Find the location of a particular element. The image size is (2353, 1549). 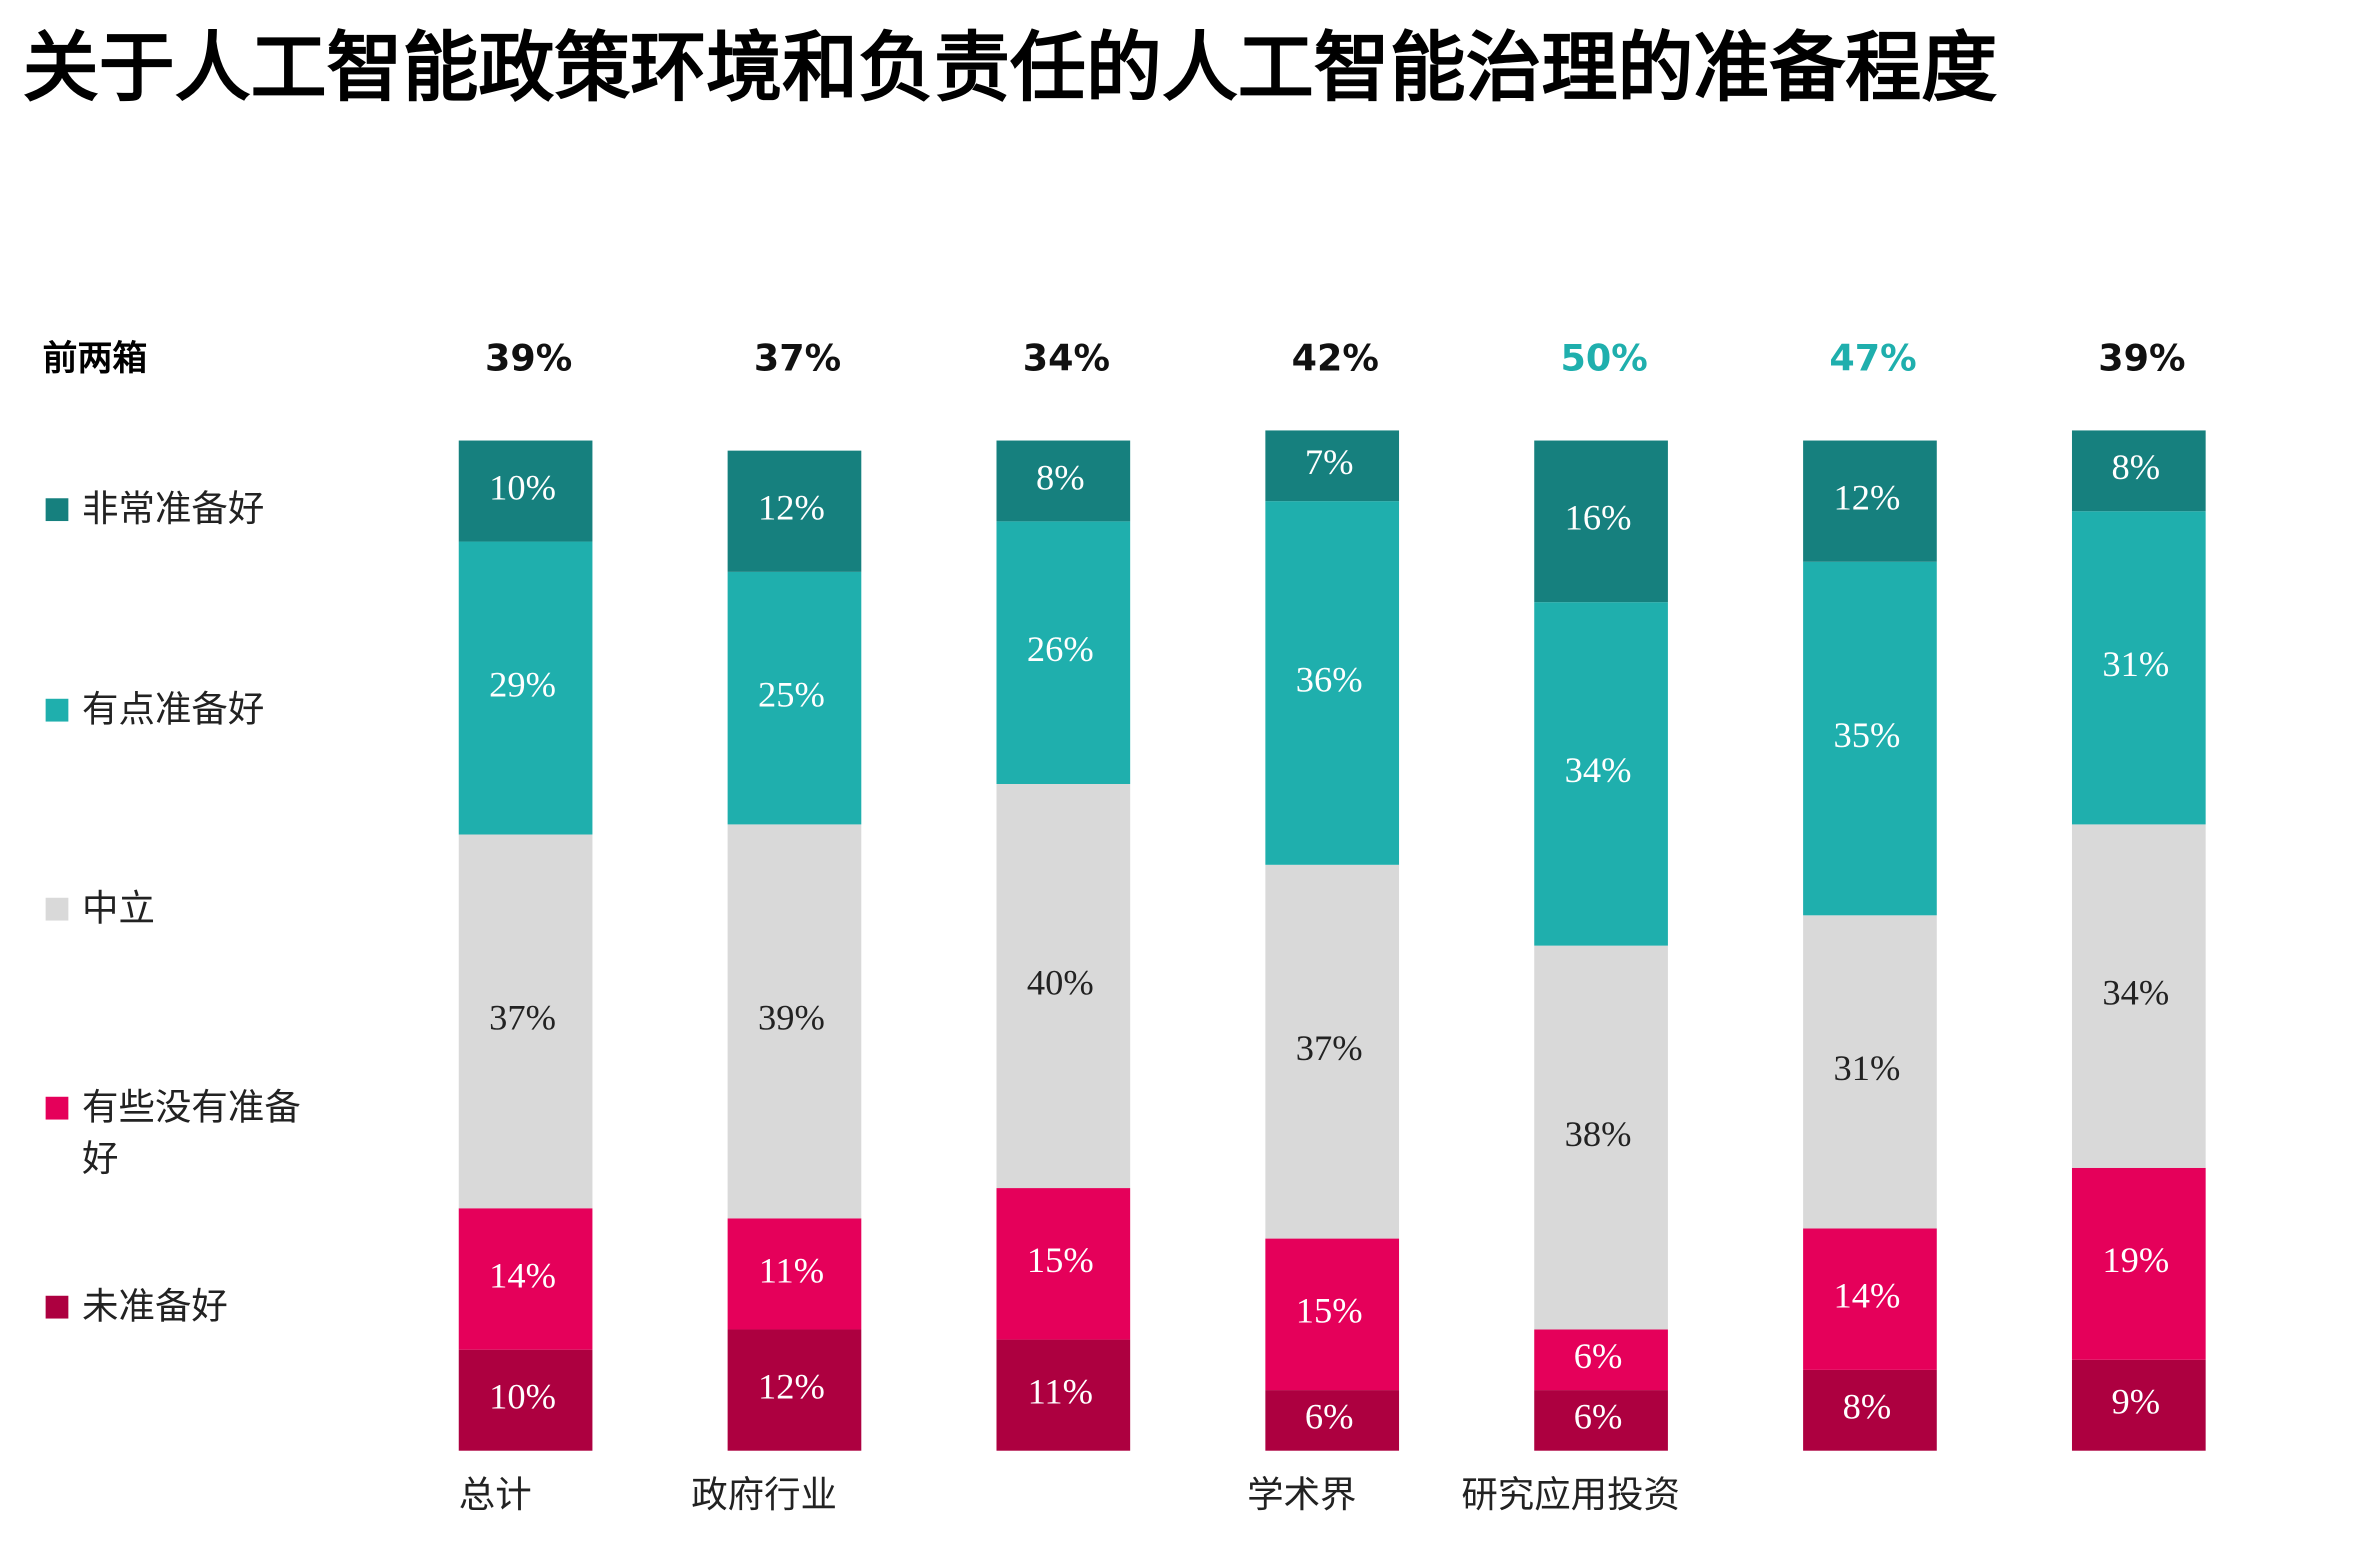

legend-item: 有些没有准备好 is located at coordinates (185, 1133).